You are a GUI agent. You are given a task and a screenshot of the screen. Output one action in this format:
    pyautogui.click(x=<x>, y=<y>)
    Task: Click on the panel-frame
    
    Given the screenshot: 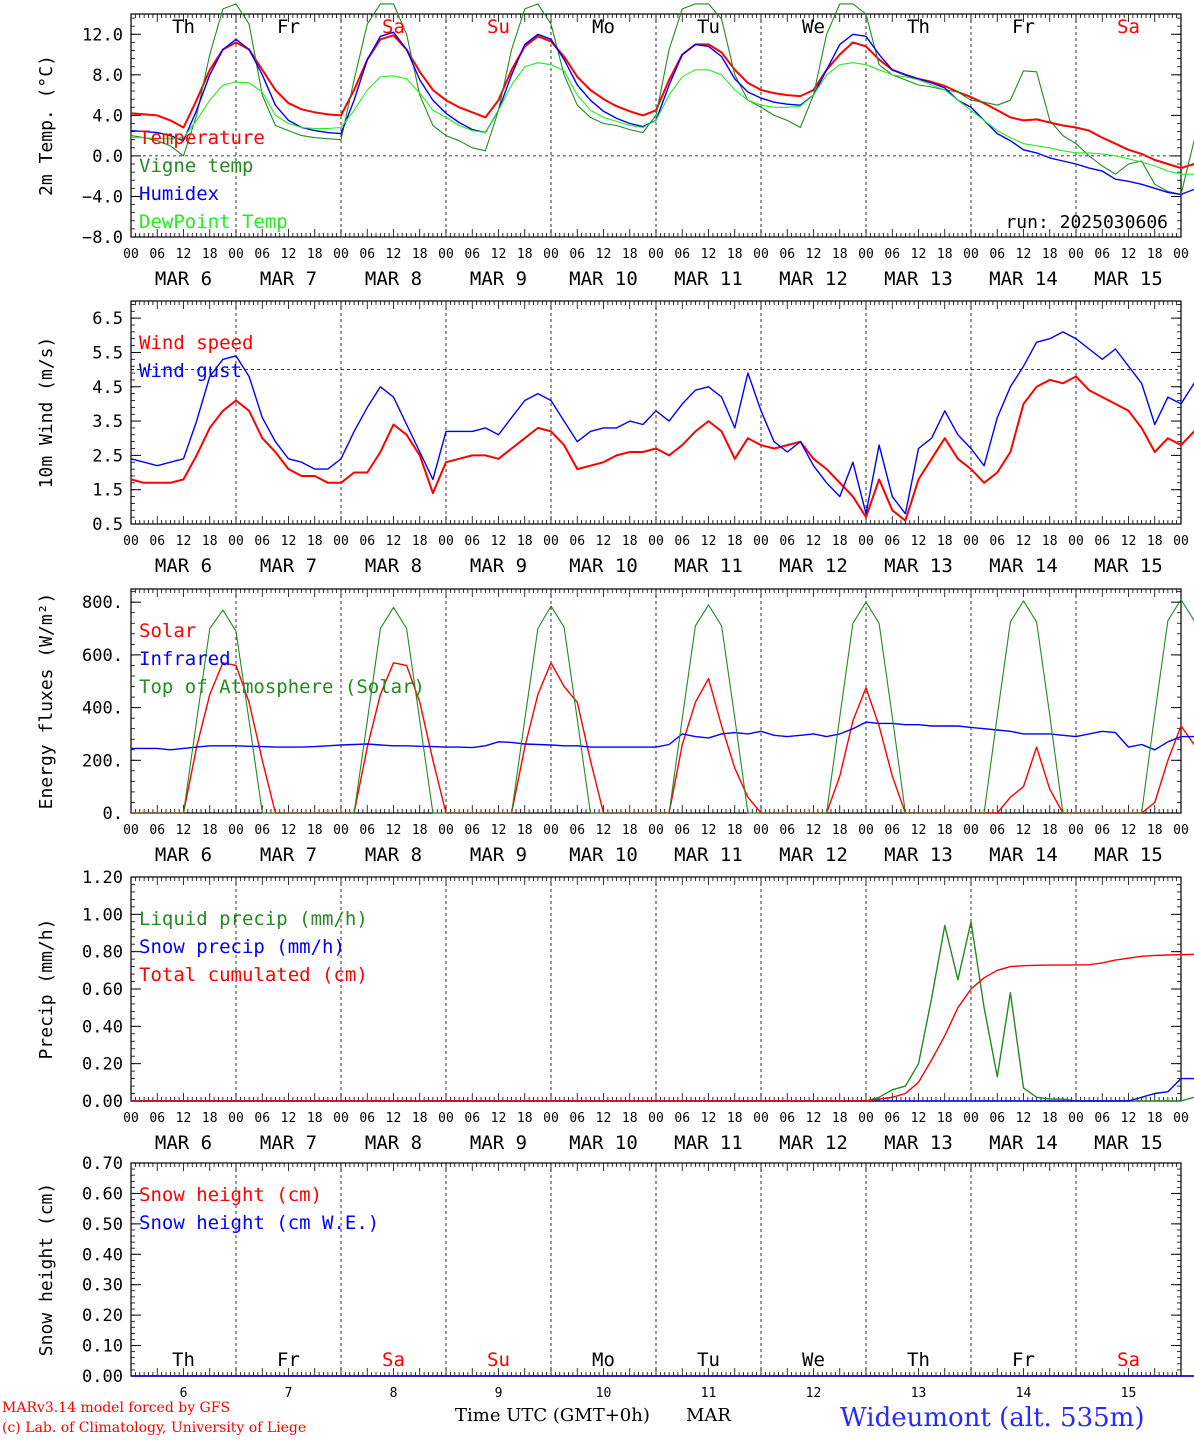 What is the action you would take?
    pyautogui.click(x=656, y=125)
    